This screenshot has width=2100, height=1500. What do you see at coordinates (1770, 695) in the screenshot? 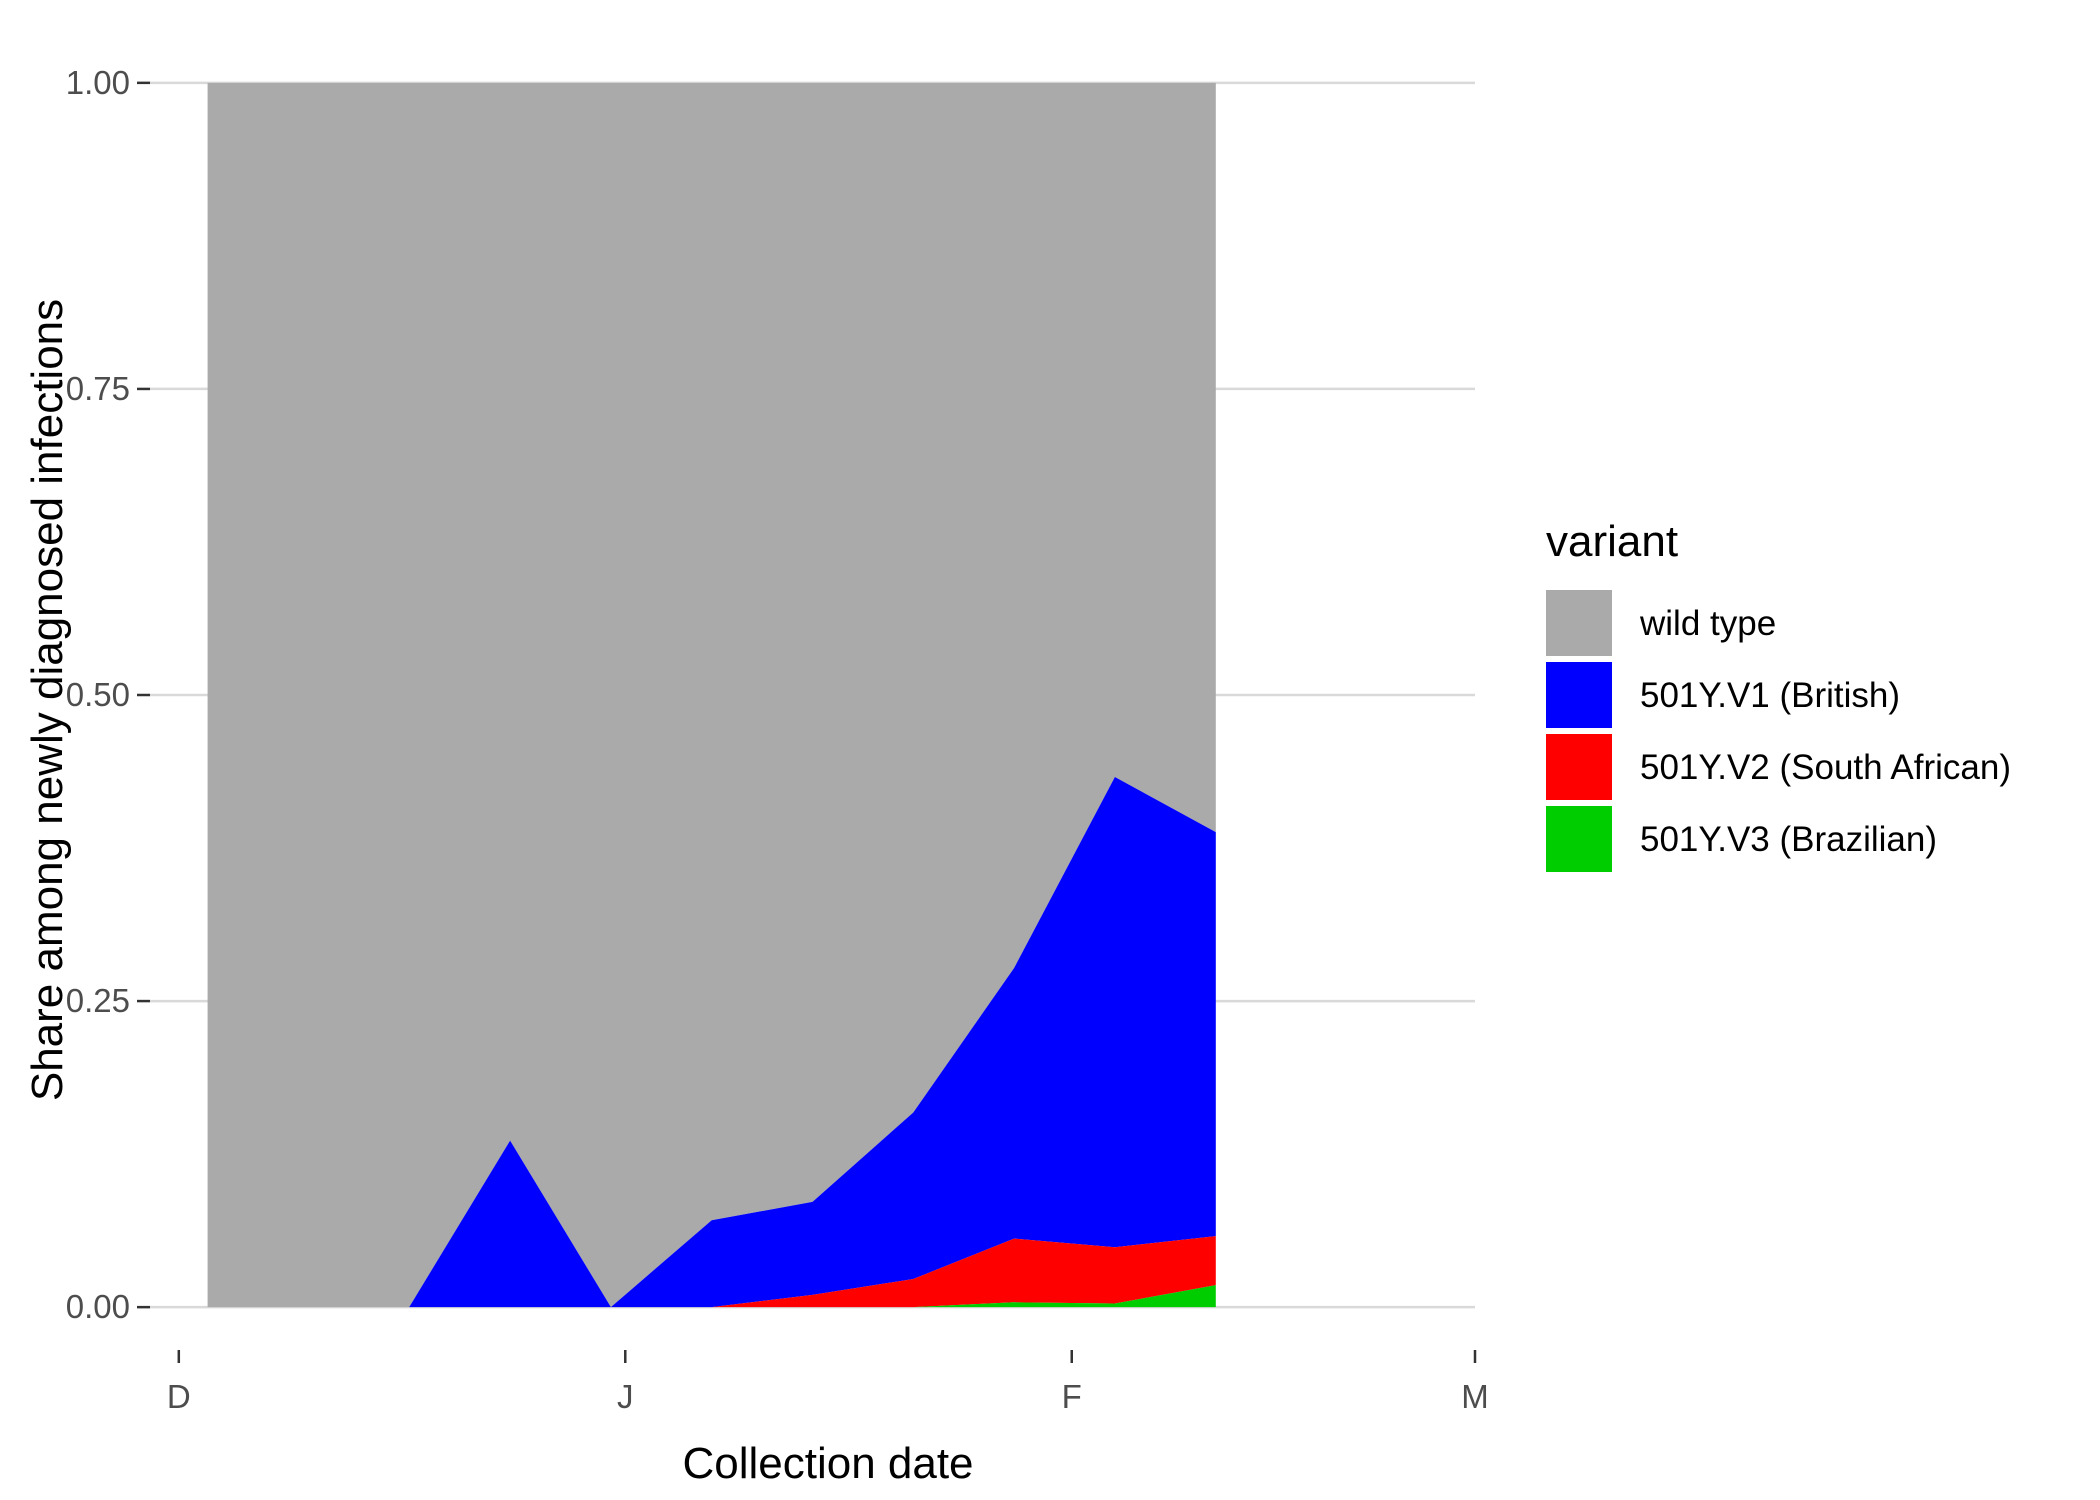
I see `legend-label: 501Y.V1 (British)` at bounding box center [1770, 695].